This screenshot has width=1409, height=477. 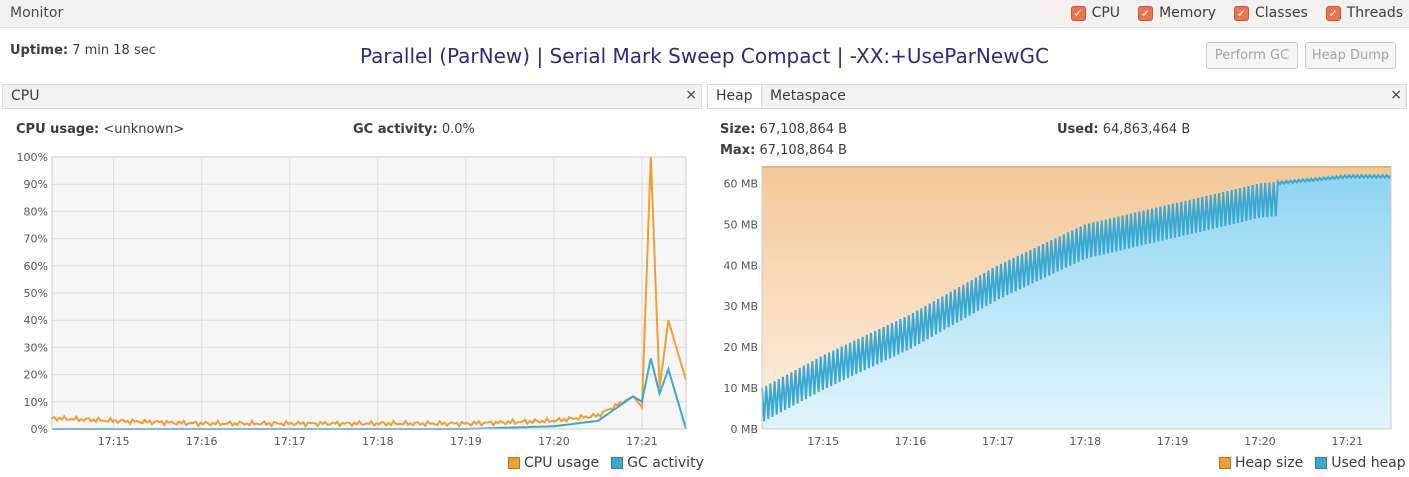 I want to click on y-tick-label: 60%, so click(x=36, y=266).